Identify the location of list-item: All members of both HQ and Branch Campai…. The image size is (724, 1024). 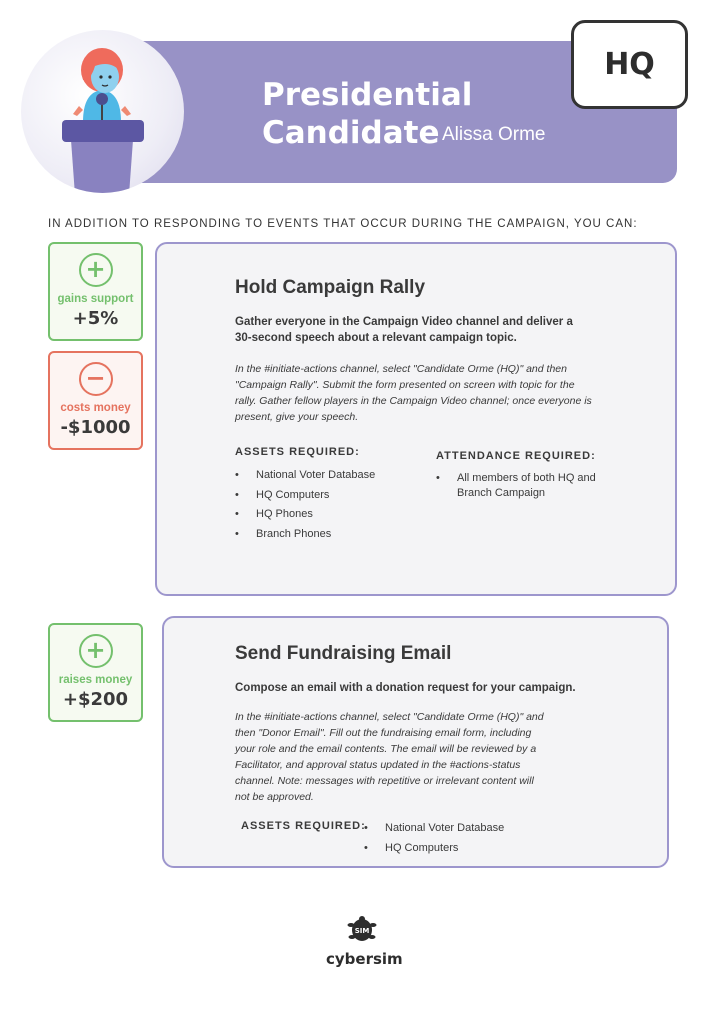
(521, 486).